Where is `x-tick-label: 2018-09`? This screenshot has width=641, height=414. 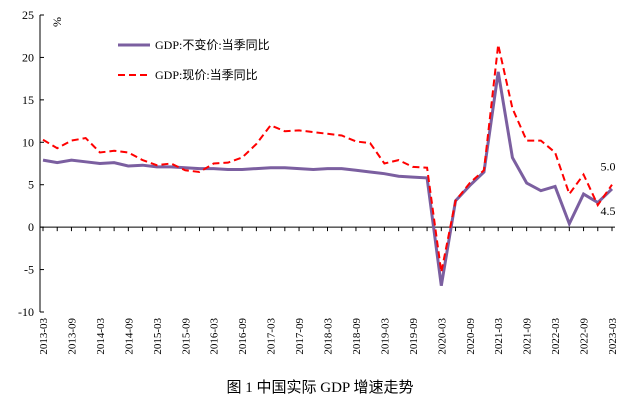
x-tick-label: 2018-09 is located at coordinates (357, 336).